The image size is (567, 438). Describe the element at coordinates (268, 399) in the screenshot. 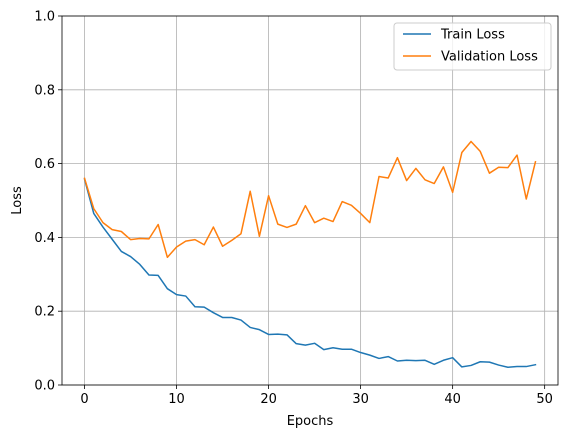

I see `x-tick-label: 20` at that location.